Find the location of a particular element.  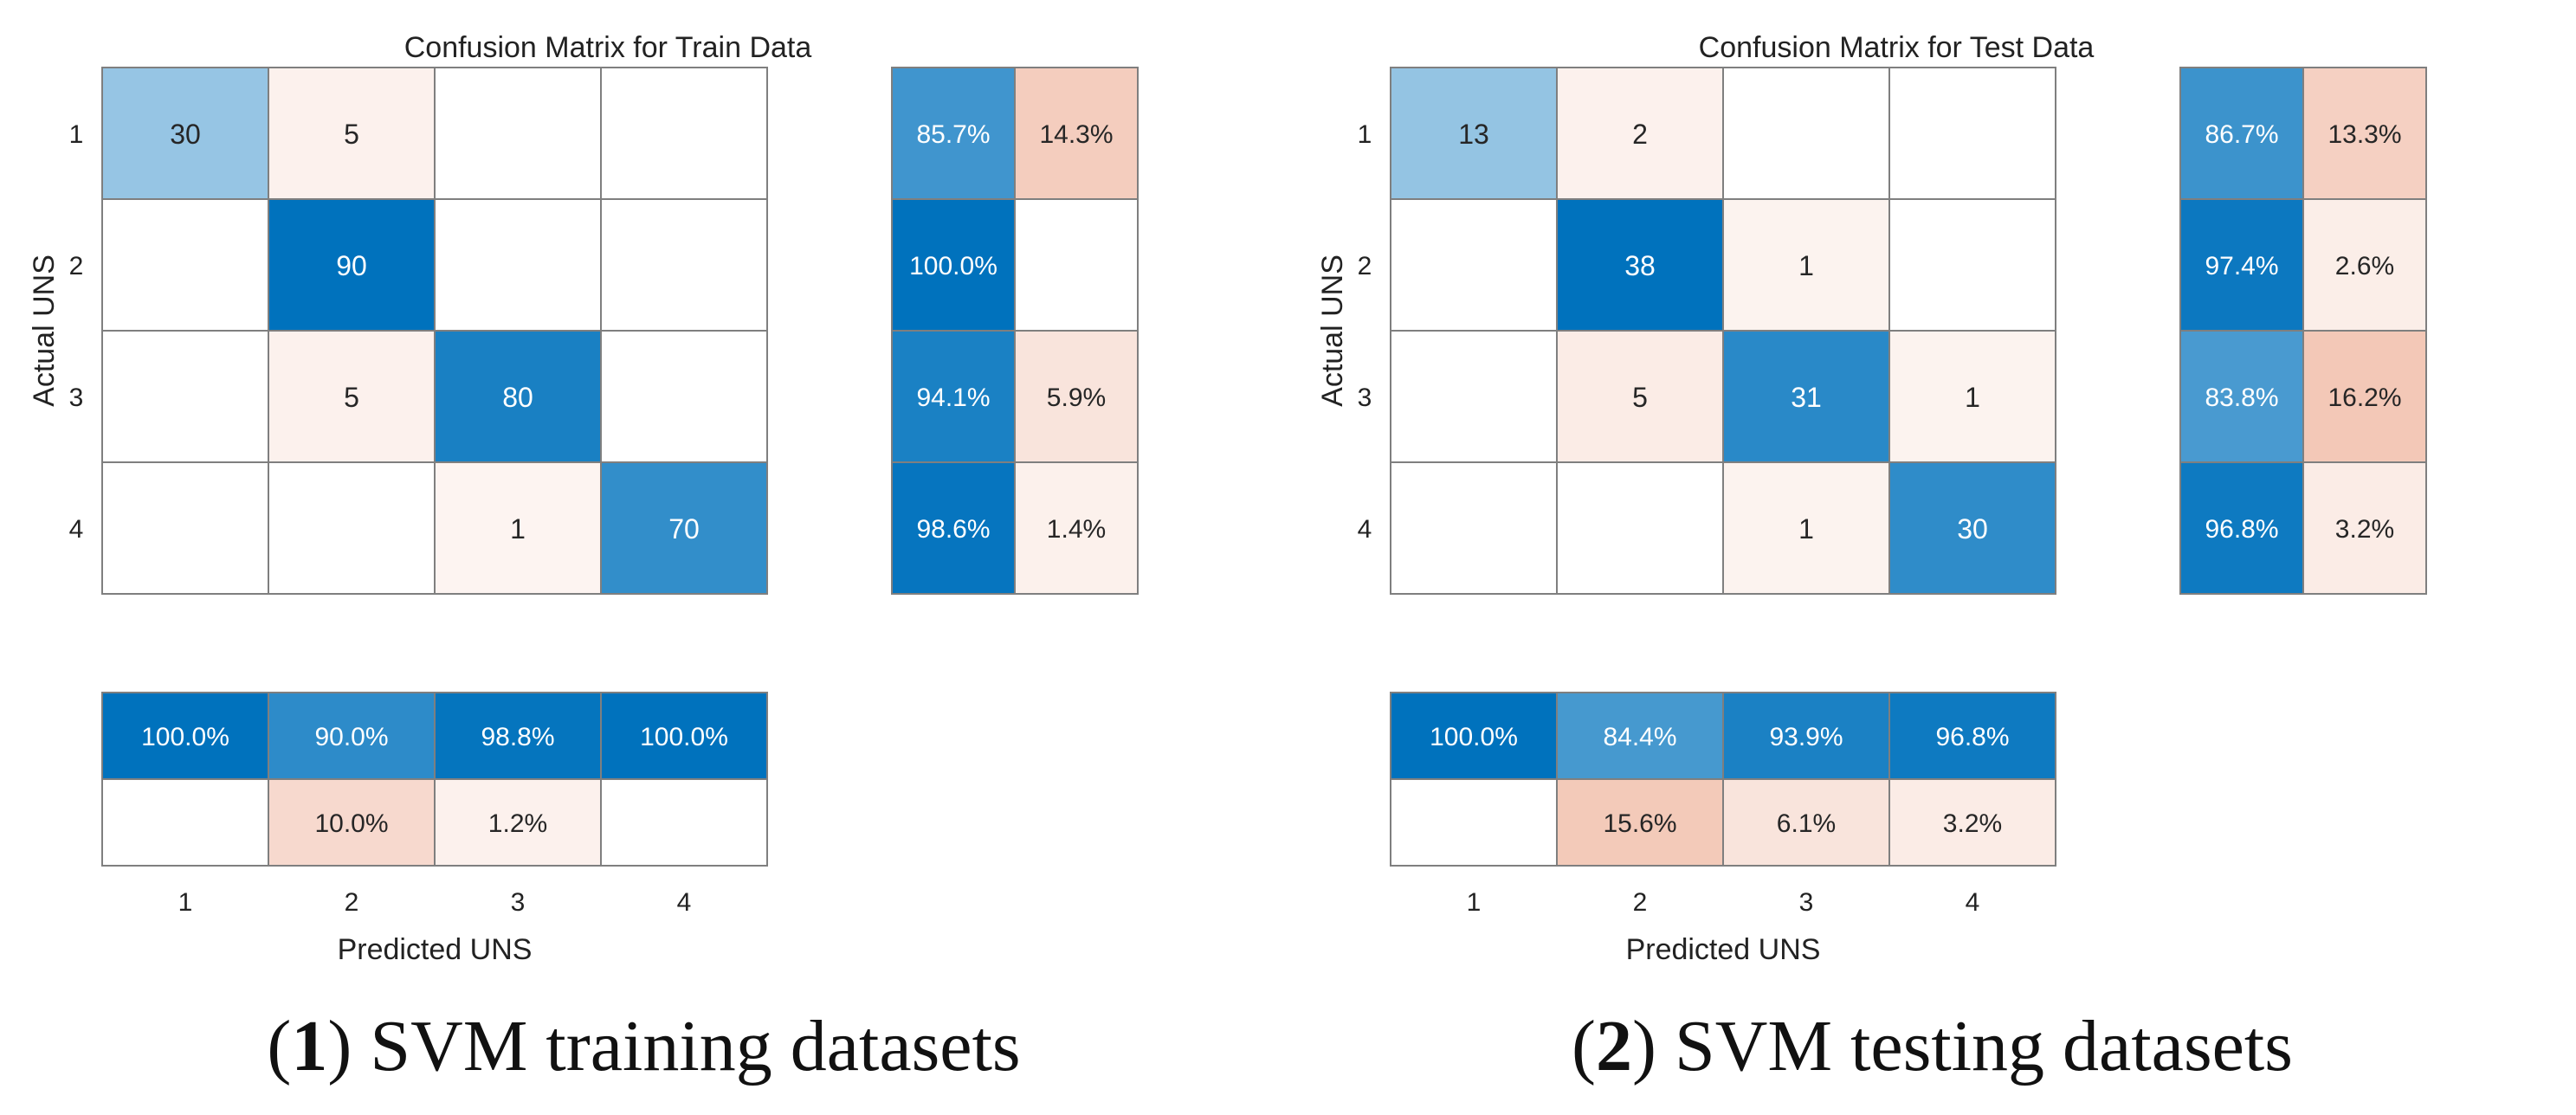

row-summary-incorrect-value: 1.4% is located at coordinates (1076, 530).